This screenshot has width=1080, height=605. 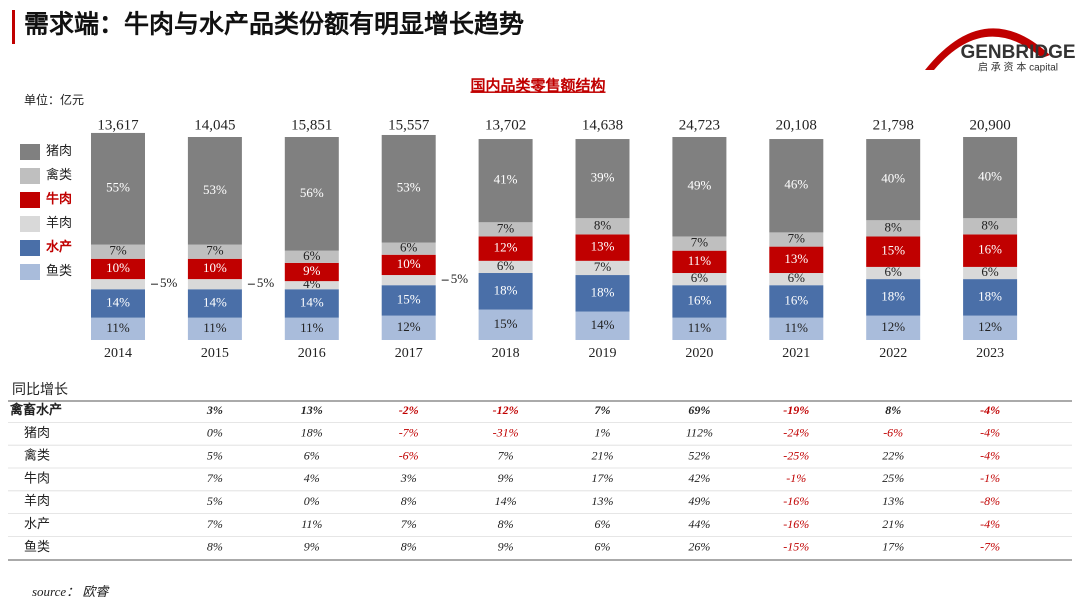 What do you see at coordinates (699, 353) in the screenshot?
I see `x-tick-label: 2020` at bounding box center [699, 353].